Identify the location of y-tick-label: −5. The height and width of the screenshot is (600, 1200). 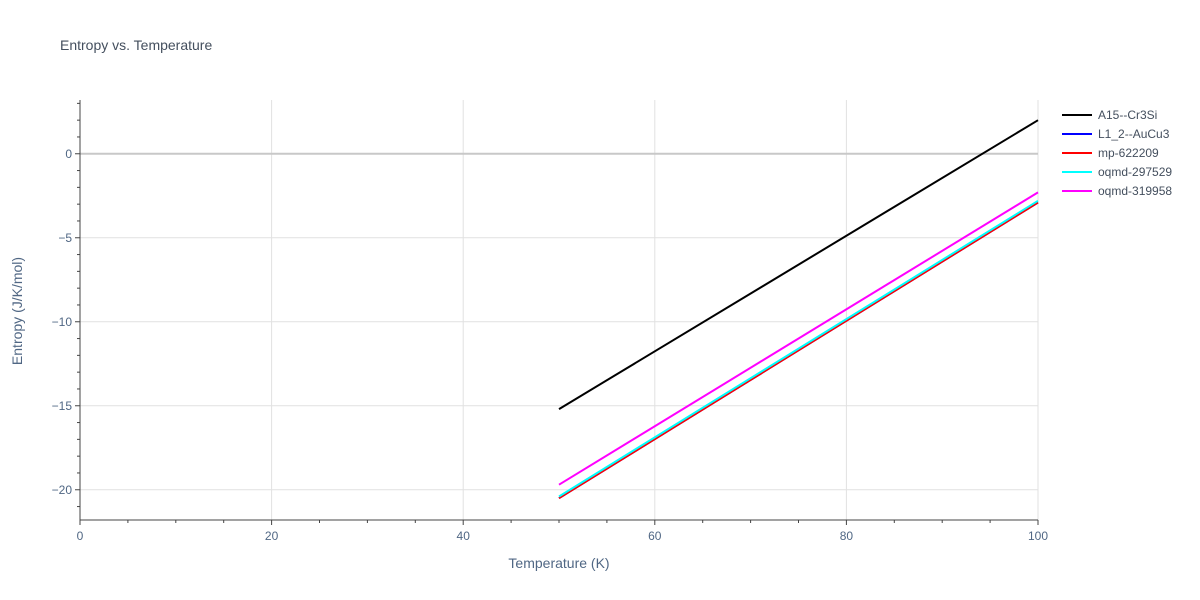
(65, 238).